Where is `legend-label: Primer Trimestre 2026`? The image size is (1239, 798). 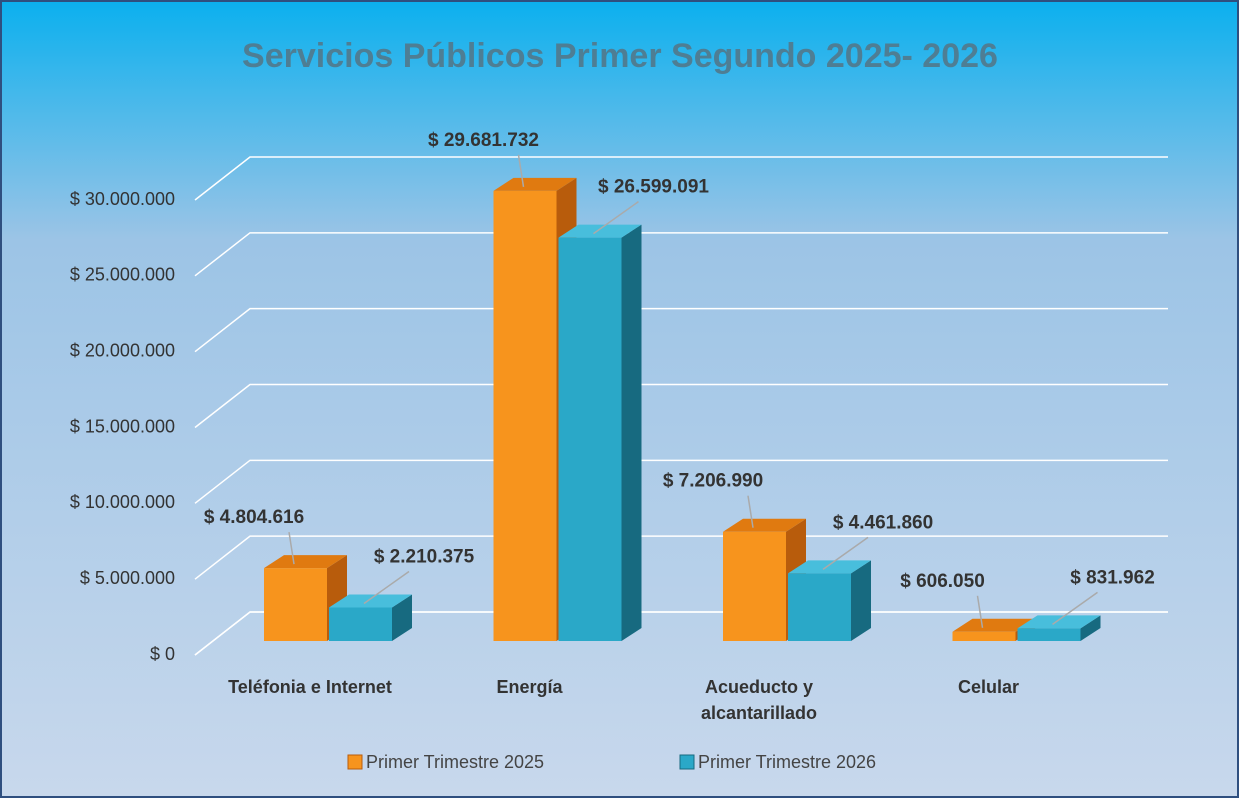 legend-label: Primer Trimestre 2026 is located at coordinates (787, 762).